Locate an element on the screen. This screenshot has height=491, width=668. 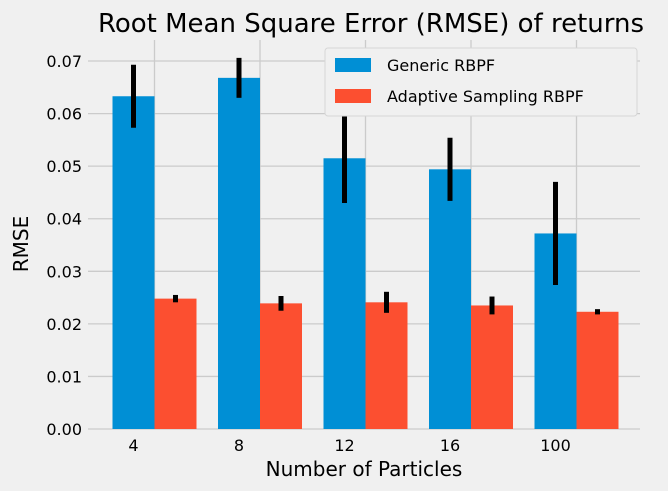
y-tick-label: 0.06 is located at coordinates (64, 114).